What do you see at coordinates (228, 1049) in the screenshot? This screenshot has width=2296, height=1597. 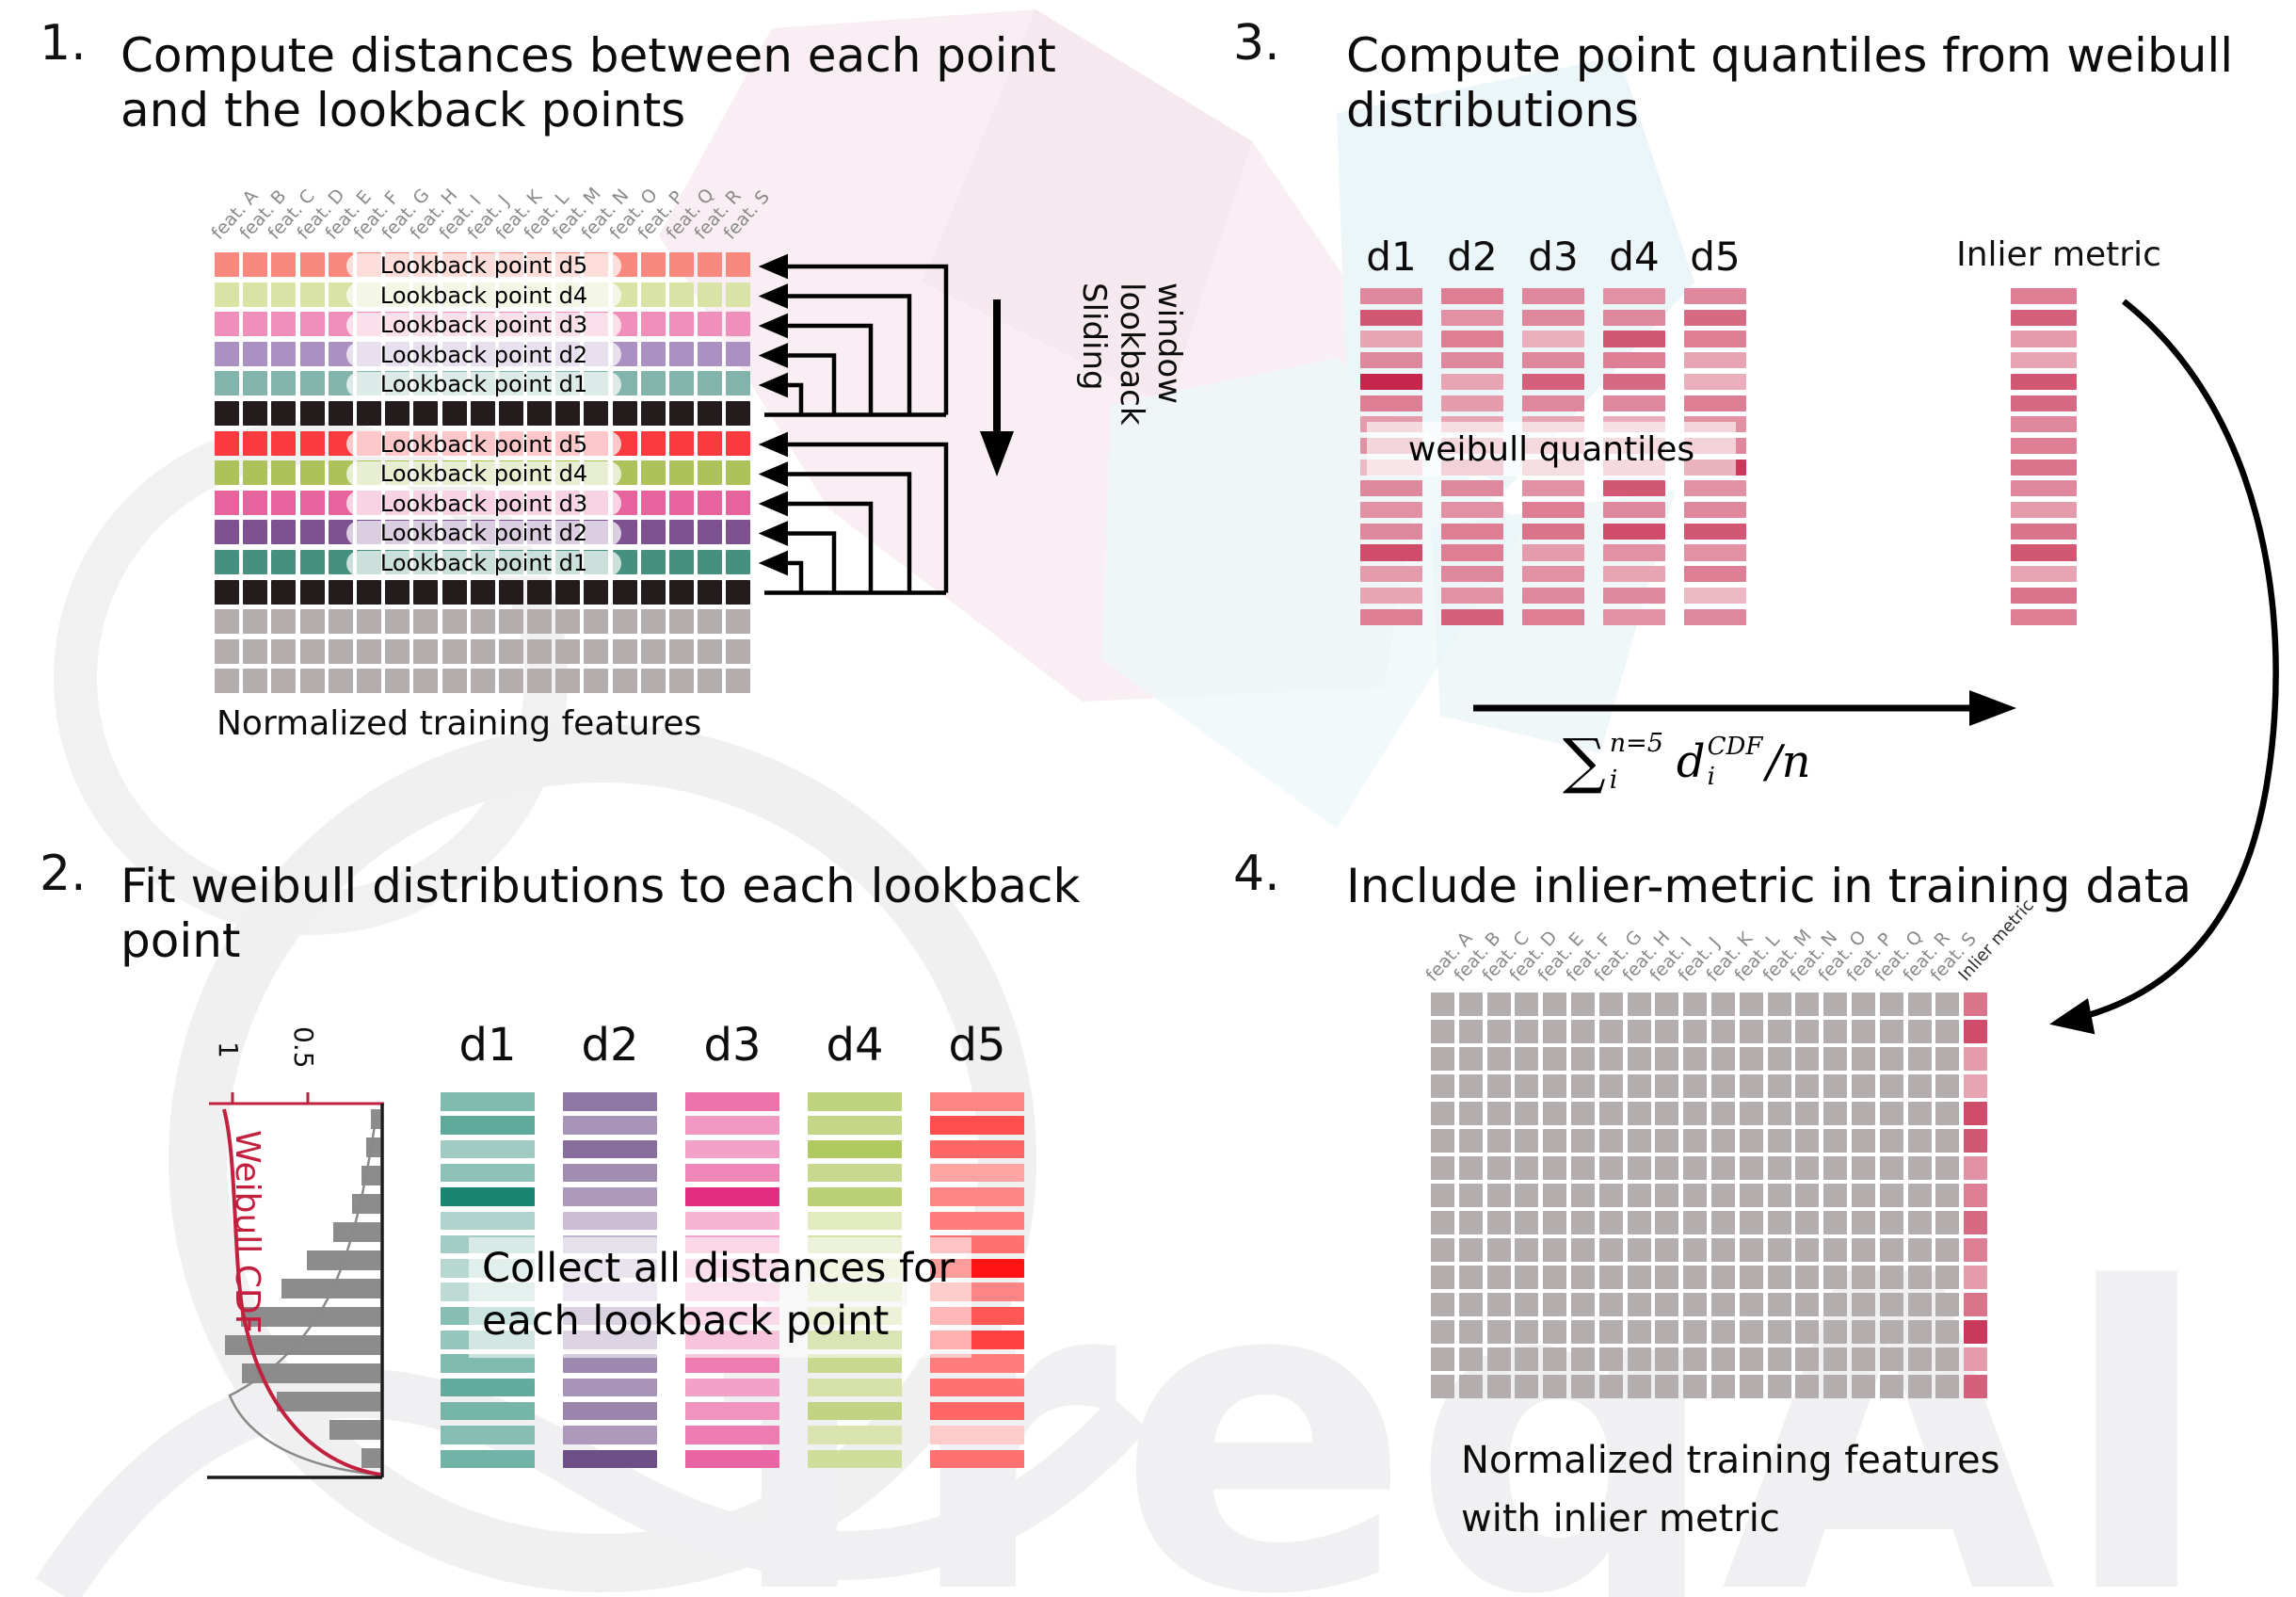 I see `cdf-tick-1: 1` at bounding box center [228, 1049].